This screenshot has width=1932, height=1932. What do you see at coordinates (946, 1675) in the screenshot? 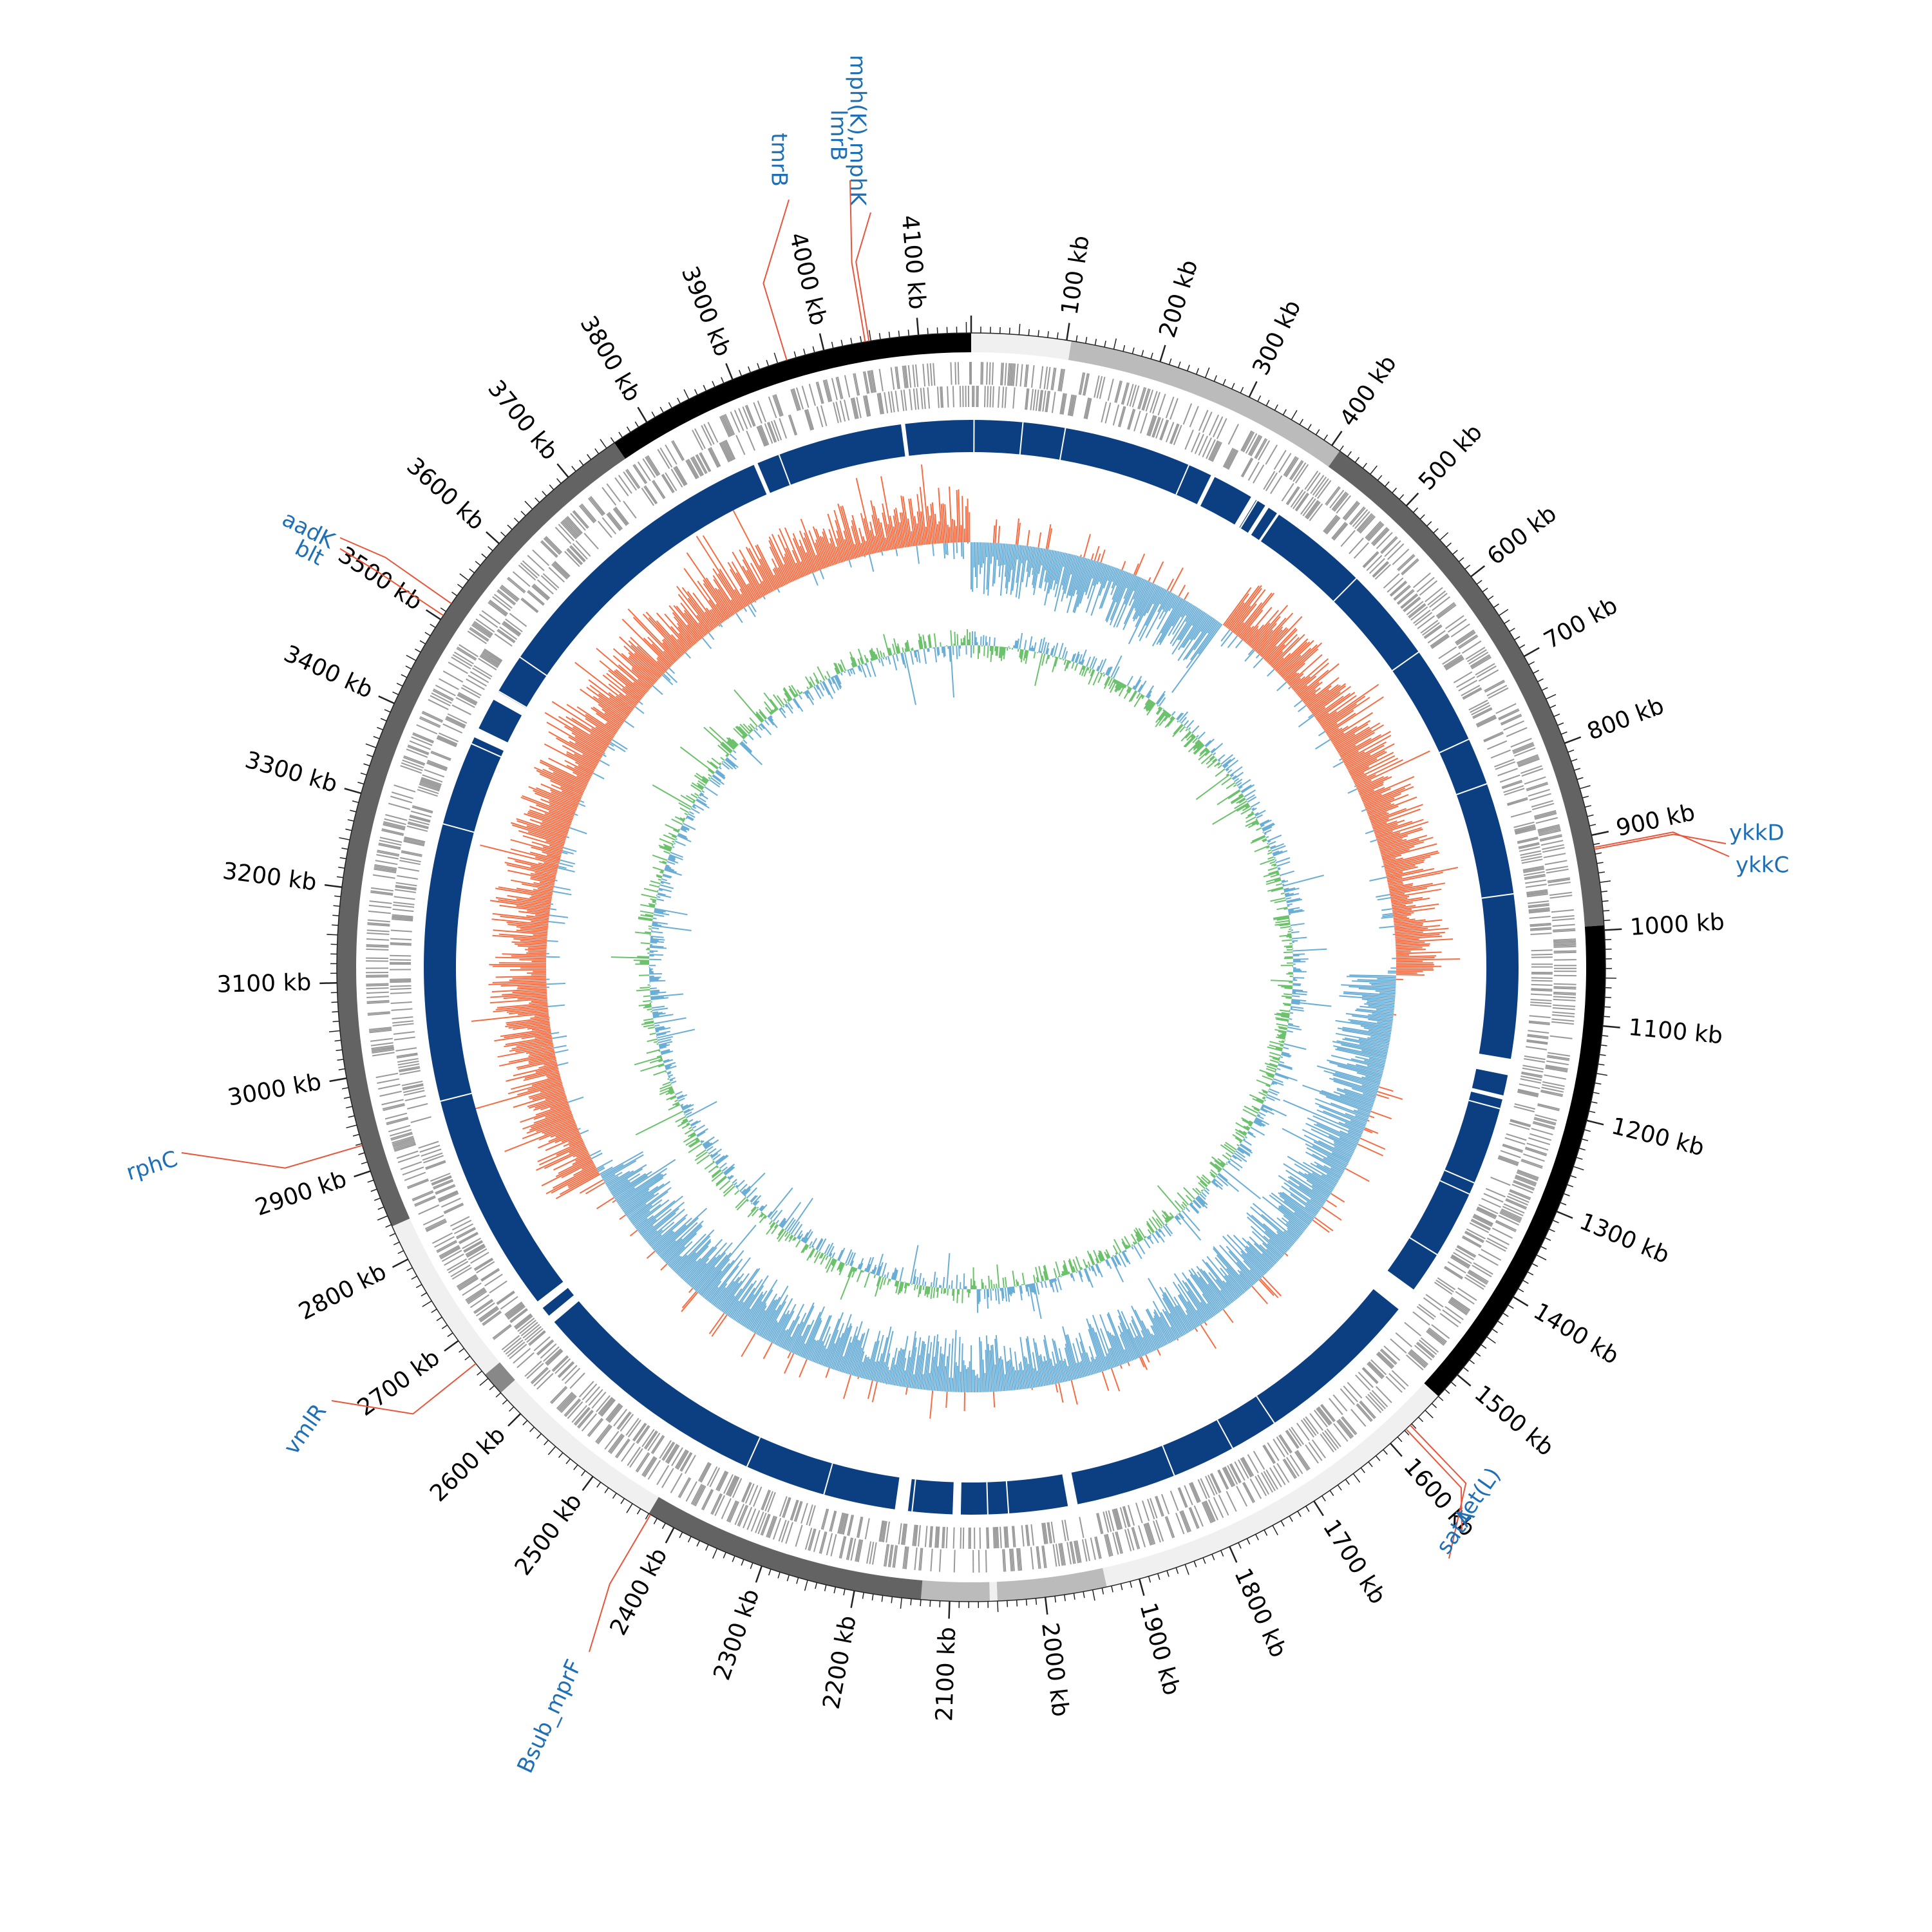
I see `tick-label: 2100 kb` at bounding box center [946, 1675].